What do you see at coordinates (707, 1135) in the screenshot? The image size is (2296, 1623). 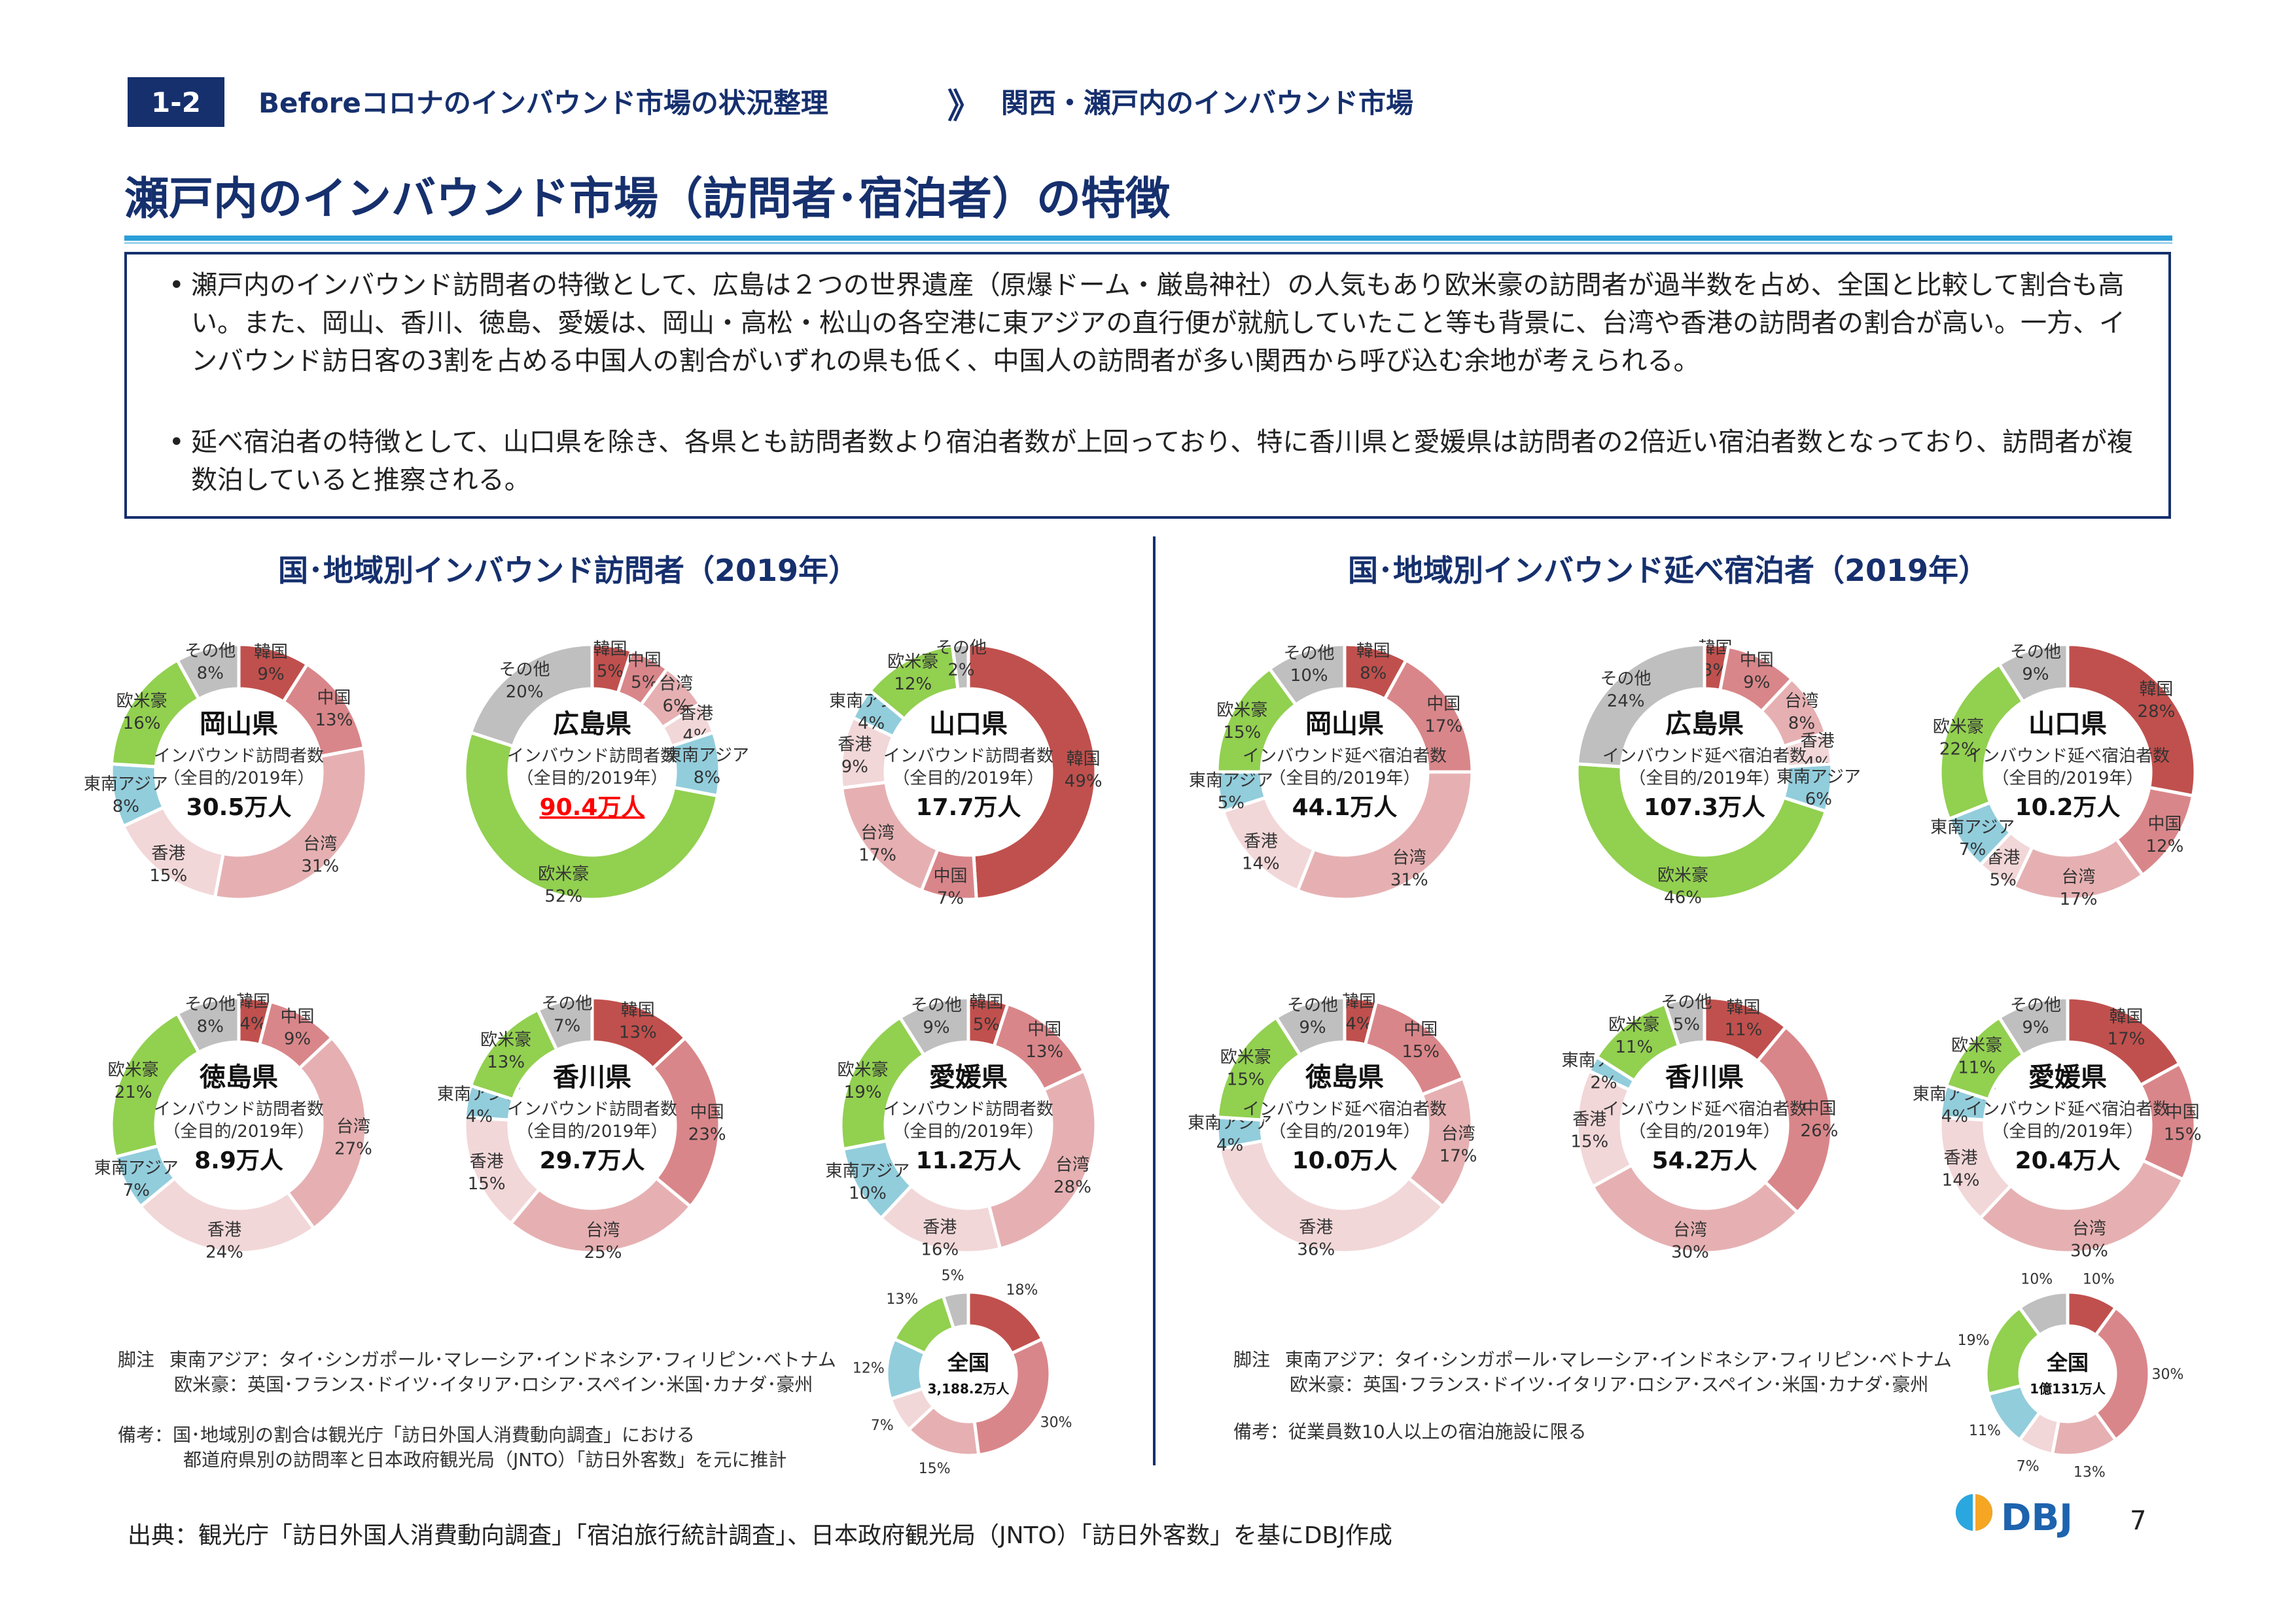 I see `slice-value-label: 23%` at bounding box center [707, 1135].